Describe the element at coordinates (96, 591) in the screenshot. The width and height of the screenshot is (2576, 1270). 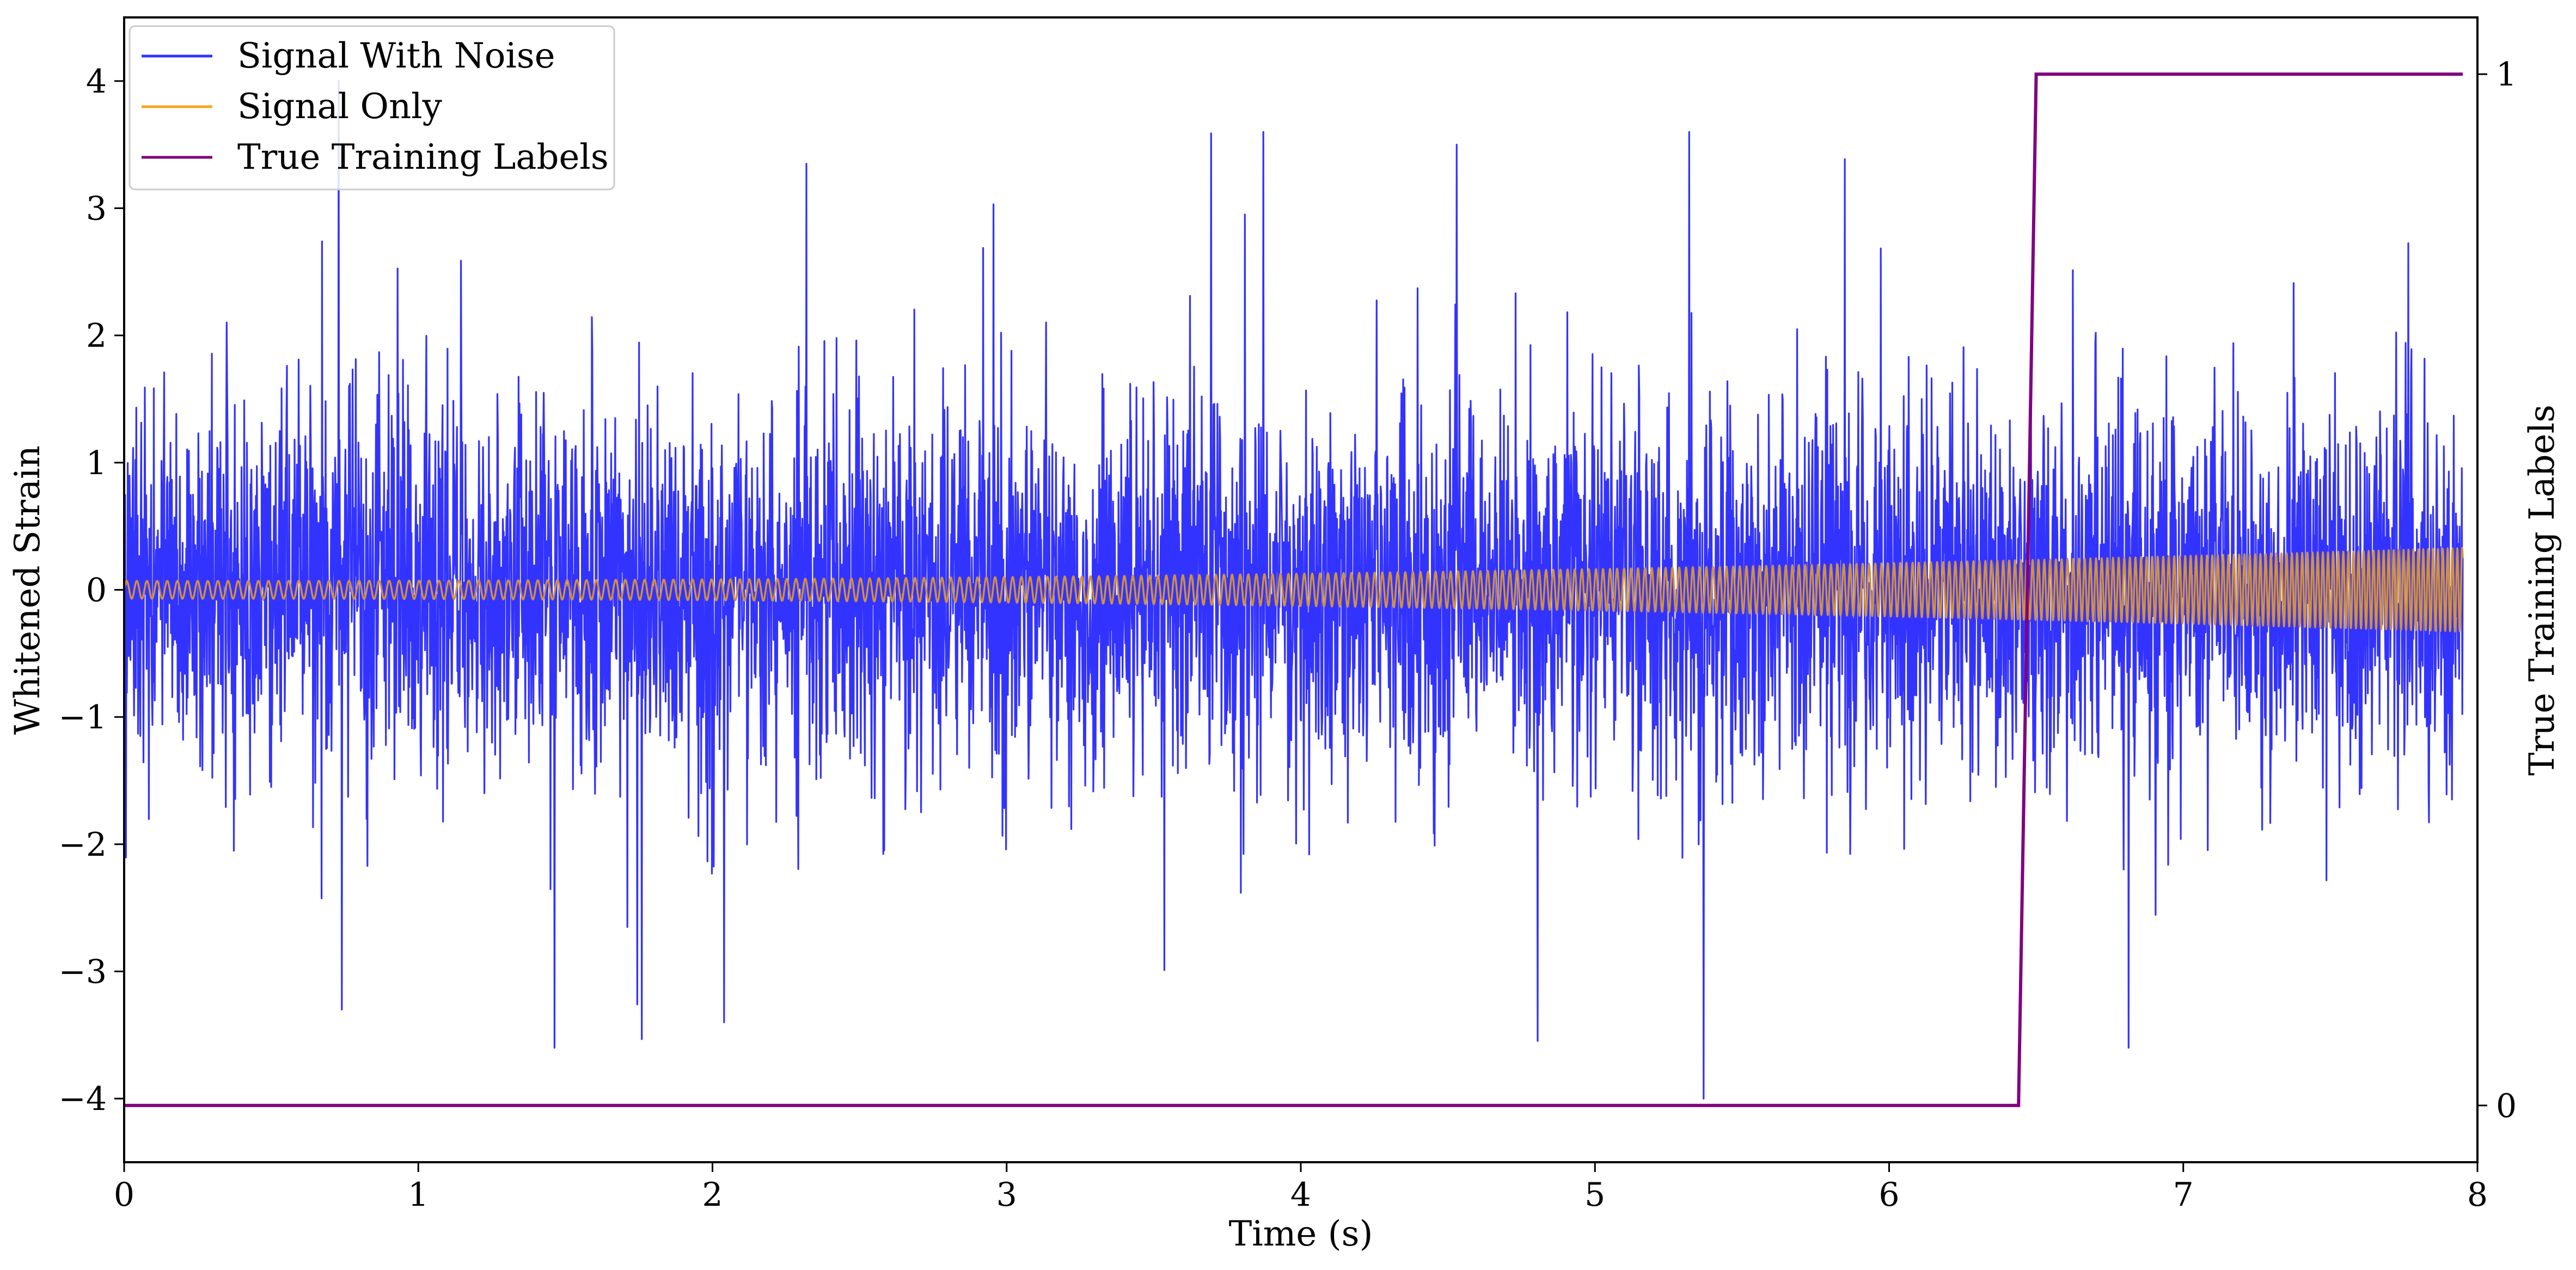
I see `y-tick-label: 0` at that location.